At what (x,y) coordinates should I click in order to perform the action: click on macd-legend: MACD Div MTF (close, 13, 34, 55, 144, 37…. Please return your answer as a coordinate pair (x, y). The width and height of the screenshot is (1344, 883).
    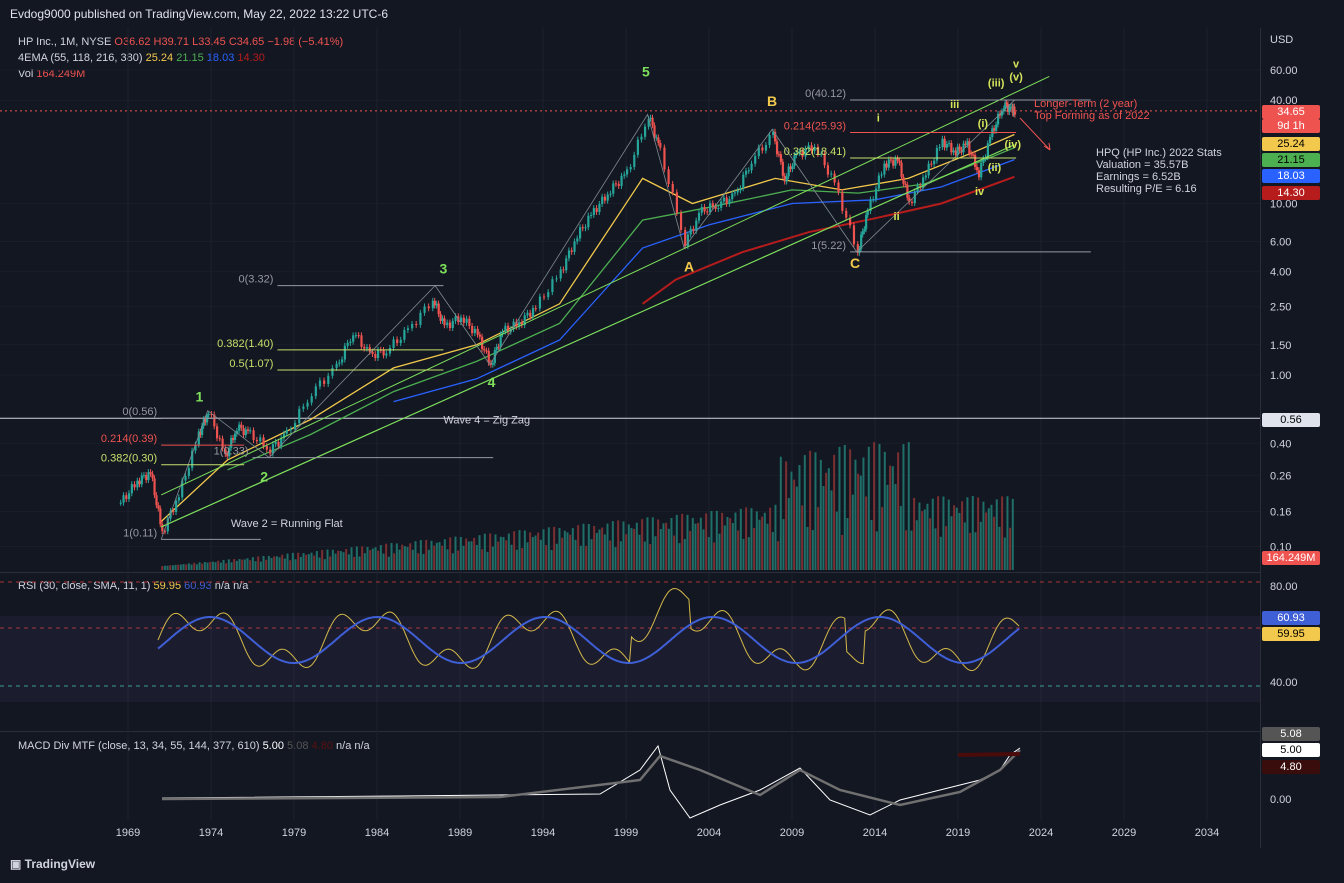
    Looking at the image, I should click on (194, 746).